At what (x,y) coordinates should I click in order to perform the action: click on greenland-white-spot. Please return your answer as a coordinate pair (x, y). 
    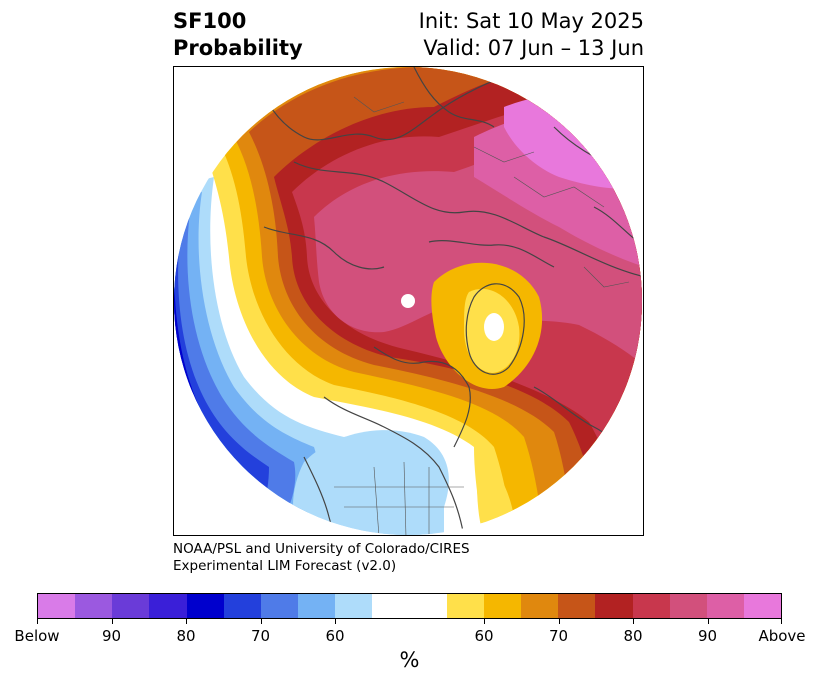
    Looking at the image, I should click on (494, 327).